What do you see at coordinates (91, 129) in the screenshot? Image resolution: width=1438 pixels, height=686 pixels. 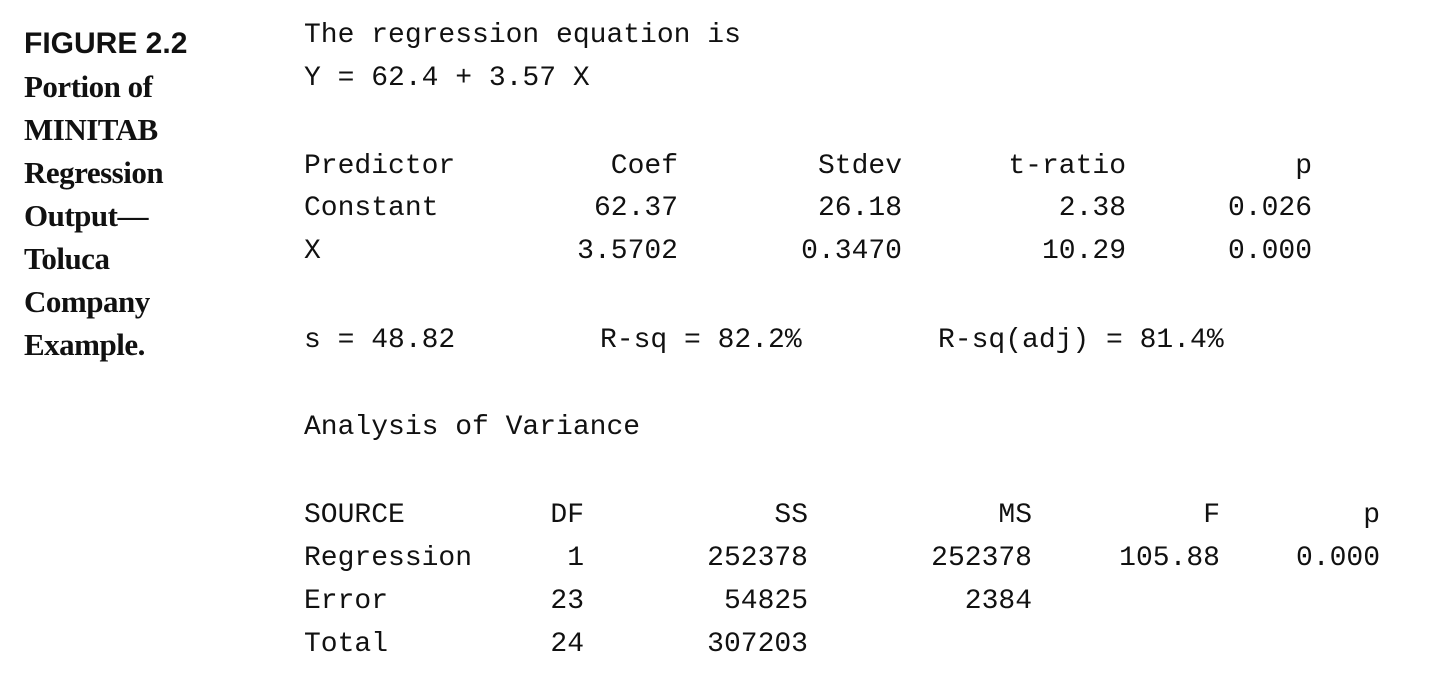 I see `caption-line: MINITAB` at bounding box center [91, 129].